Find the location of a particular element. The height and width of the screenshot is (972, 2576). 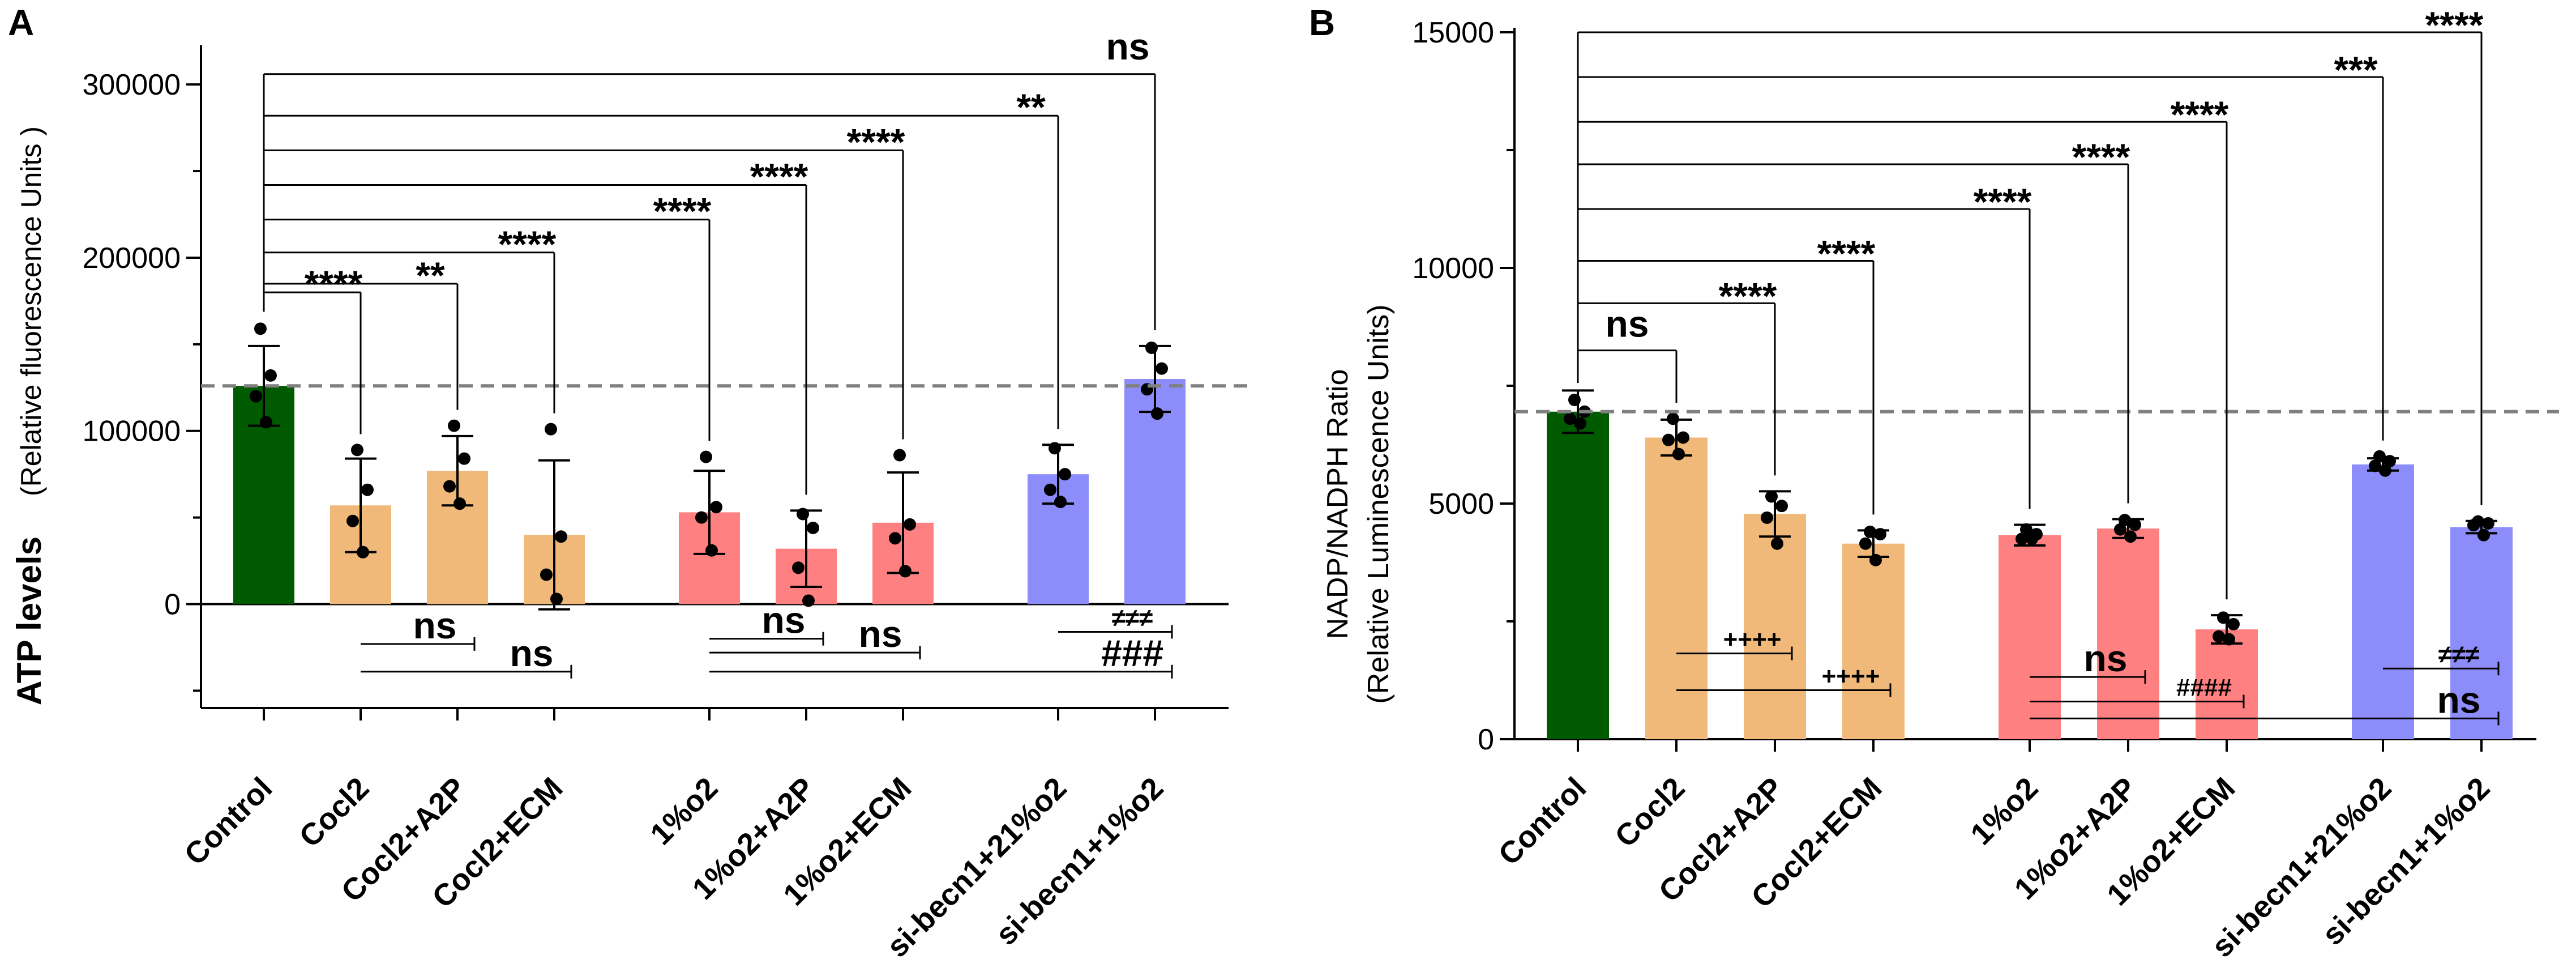

bracket-bottom-label-5: ### is located at coordinates (1132, 653).